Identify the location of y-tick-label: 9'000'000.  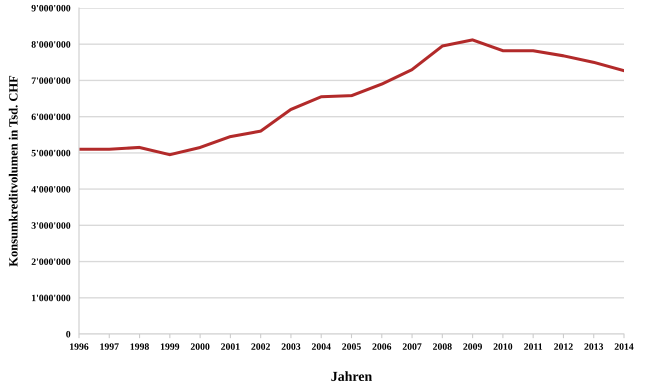
(51, 8).